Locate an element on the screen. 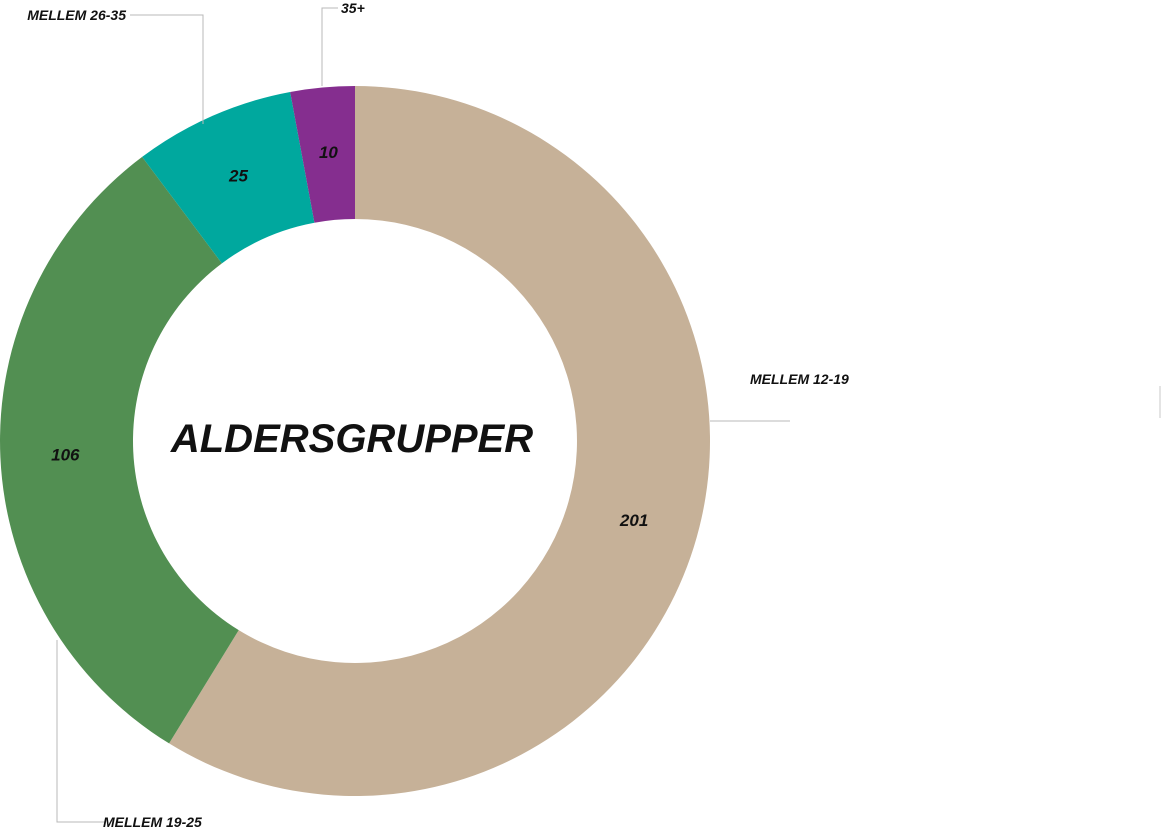 Image resolution: width=1162 pixels, height=833 pixels. value-label-mellem-12-19: 201 is located at coordinates (633, 520).